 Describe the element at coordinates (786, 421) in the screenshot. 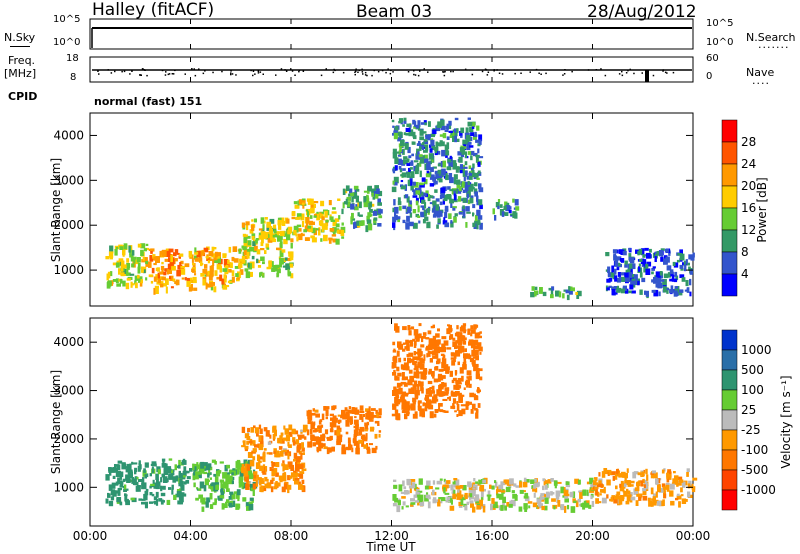

I see `velocity-colorbar-label: Velocity [m s⁻¹]` at that location.